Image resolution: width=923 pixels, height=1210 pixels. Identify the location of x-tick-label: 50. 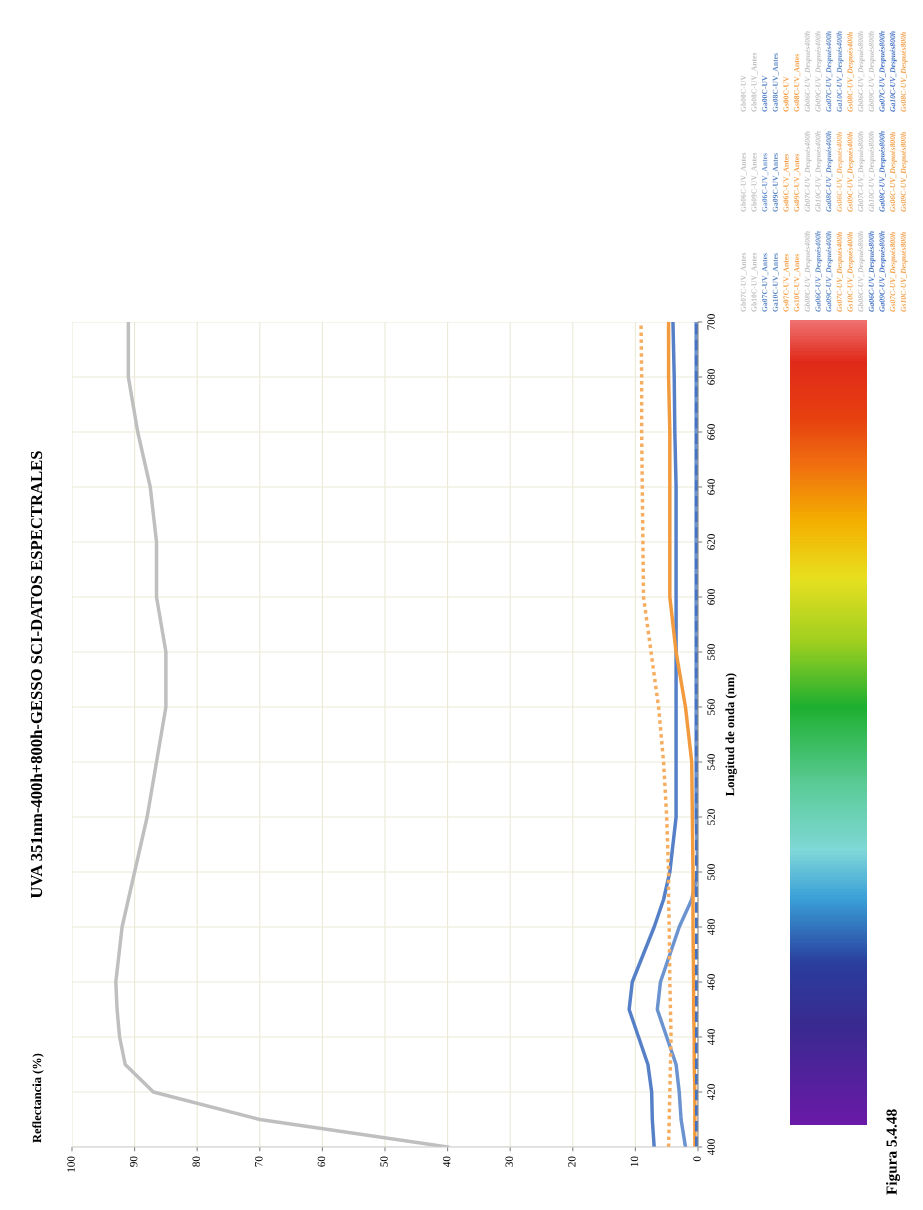
(384, 1161).